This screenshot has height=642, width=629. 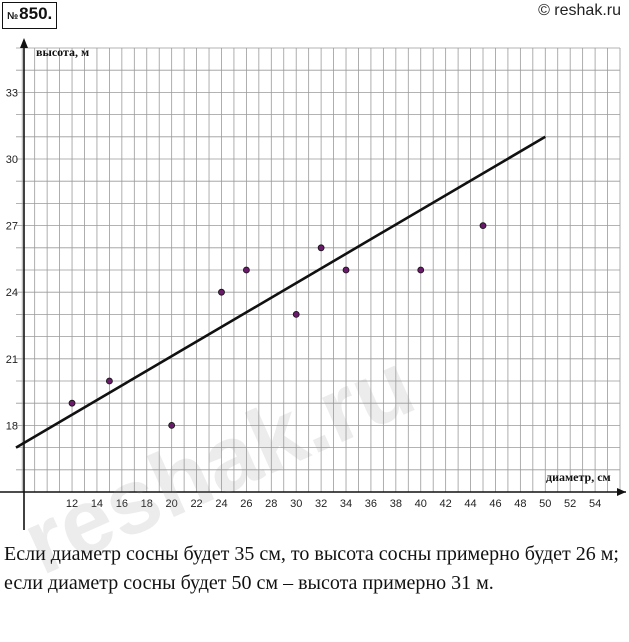 What do you see at coordinates (421, 504) in the screenshot?
I see `x-tick-label: 40` at bounding box center [421, 504].